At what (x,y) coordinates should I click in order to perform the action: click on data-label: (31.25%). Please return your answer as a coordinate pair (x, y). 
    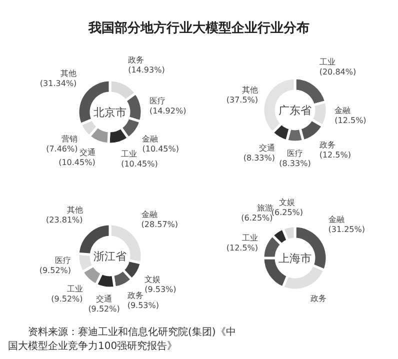
    Looking at the image, I should click on (347, 229).